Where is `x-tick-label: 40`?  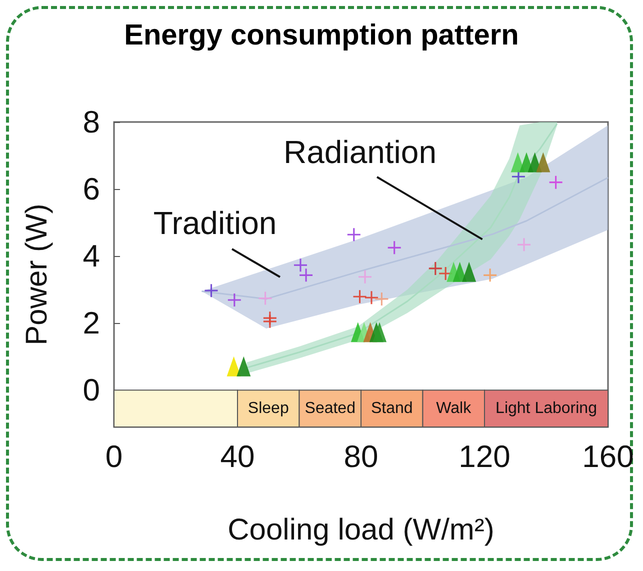 x-tick-label: 40 is located at coordinates (237, 456).